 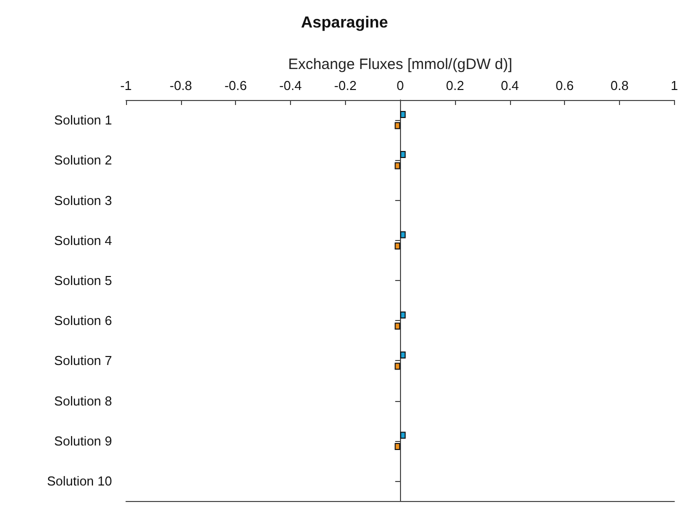 I want to click on y-tick-label: Solution 1, so click(x=83, y=120).